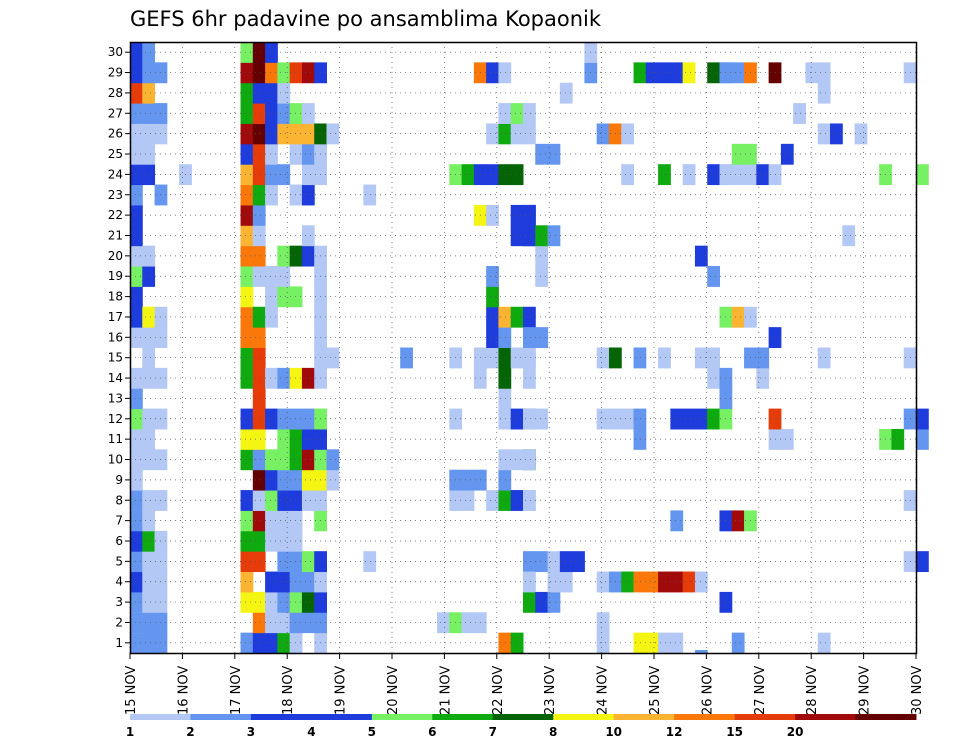 The width and height of the screenshot is (960, 742). Describe the element at coordinates (521, 726) in the screenshot. I see `colorbar: 1 2 3 4 5 6 7 8 10 12 15 20` at that location.